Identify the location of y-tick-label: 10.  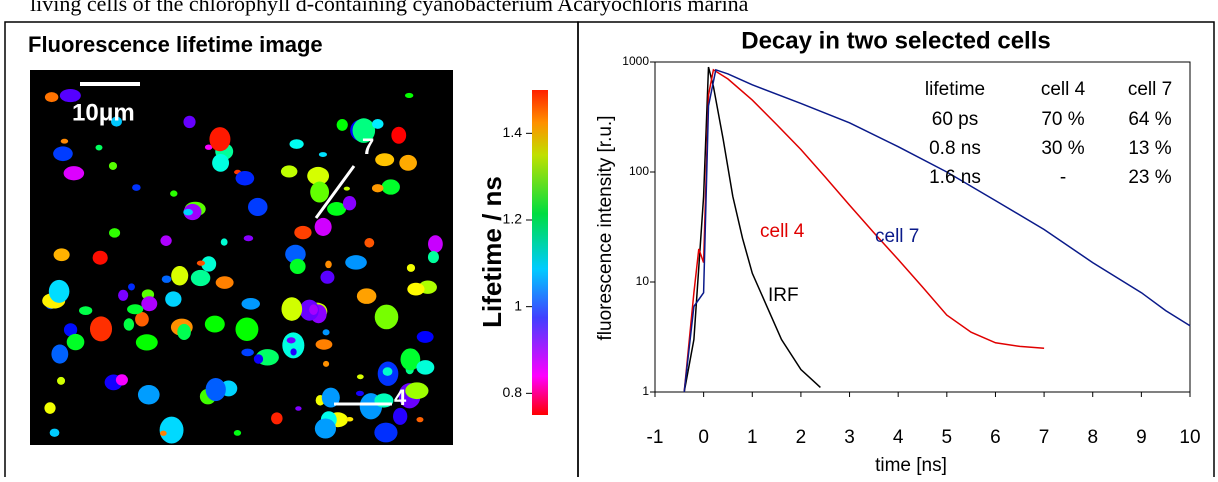
(643, 281).